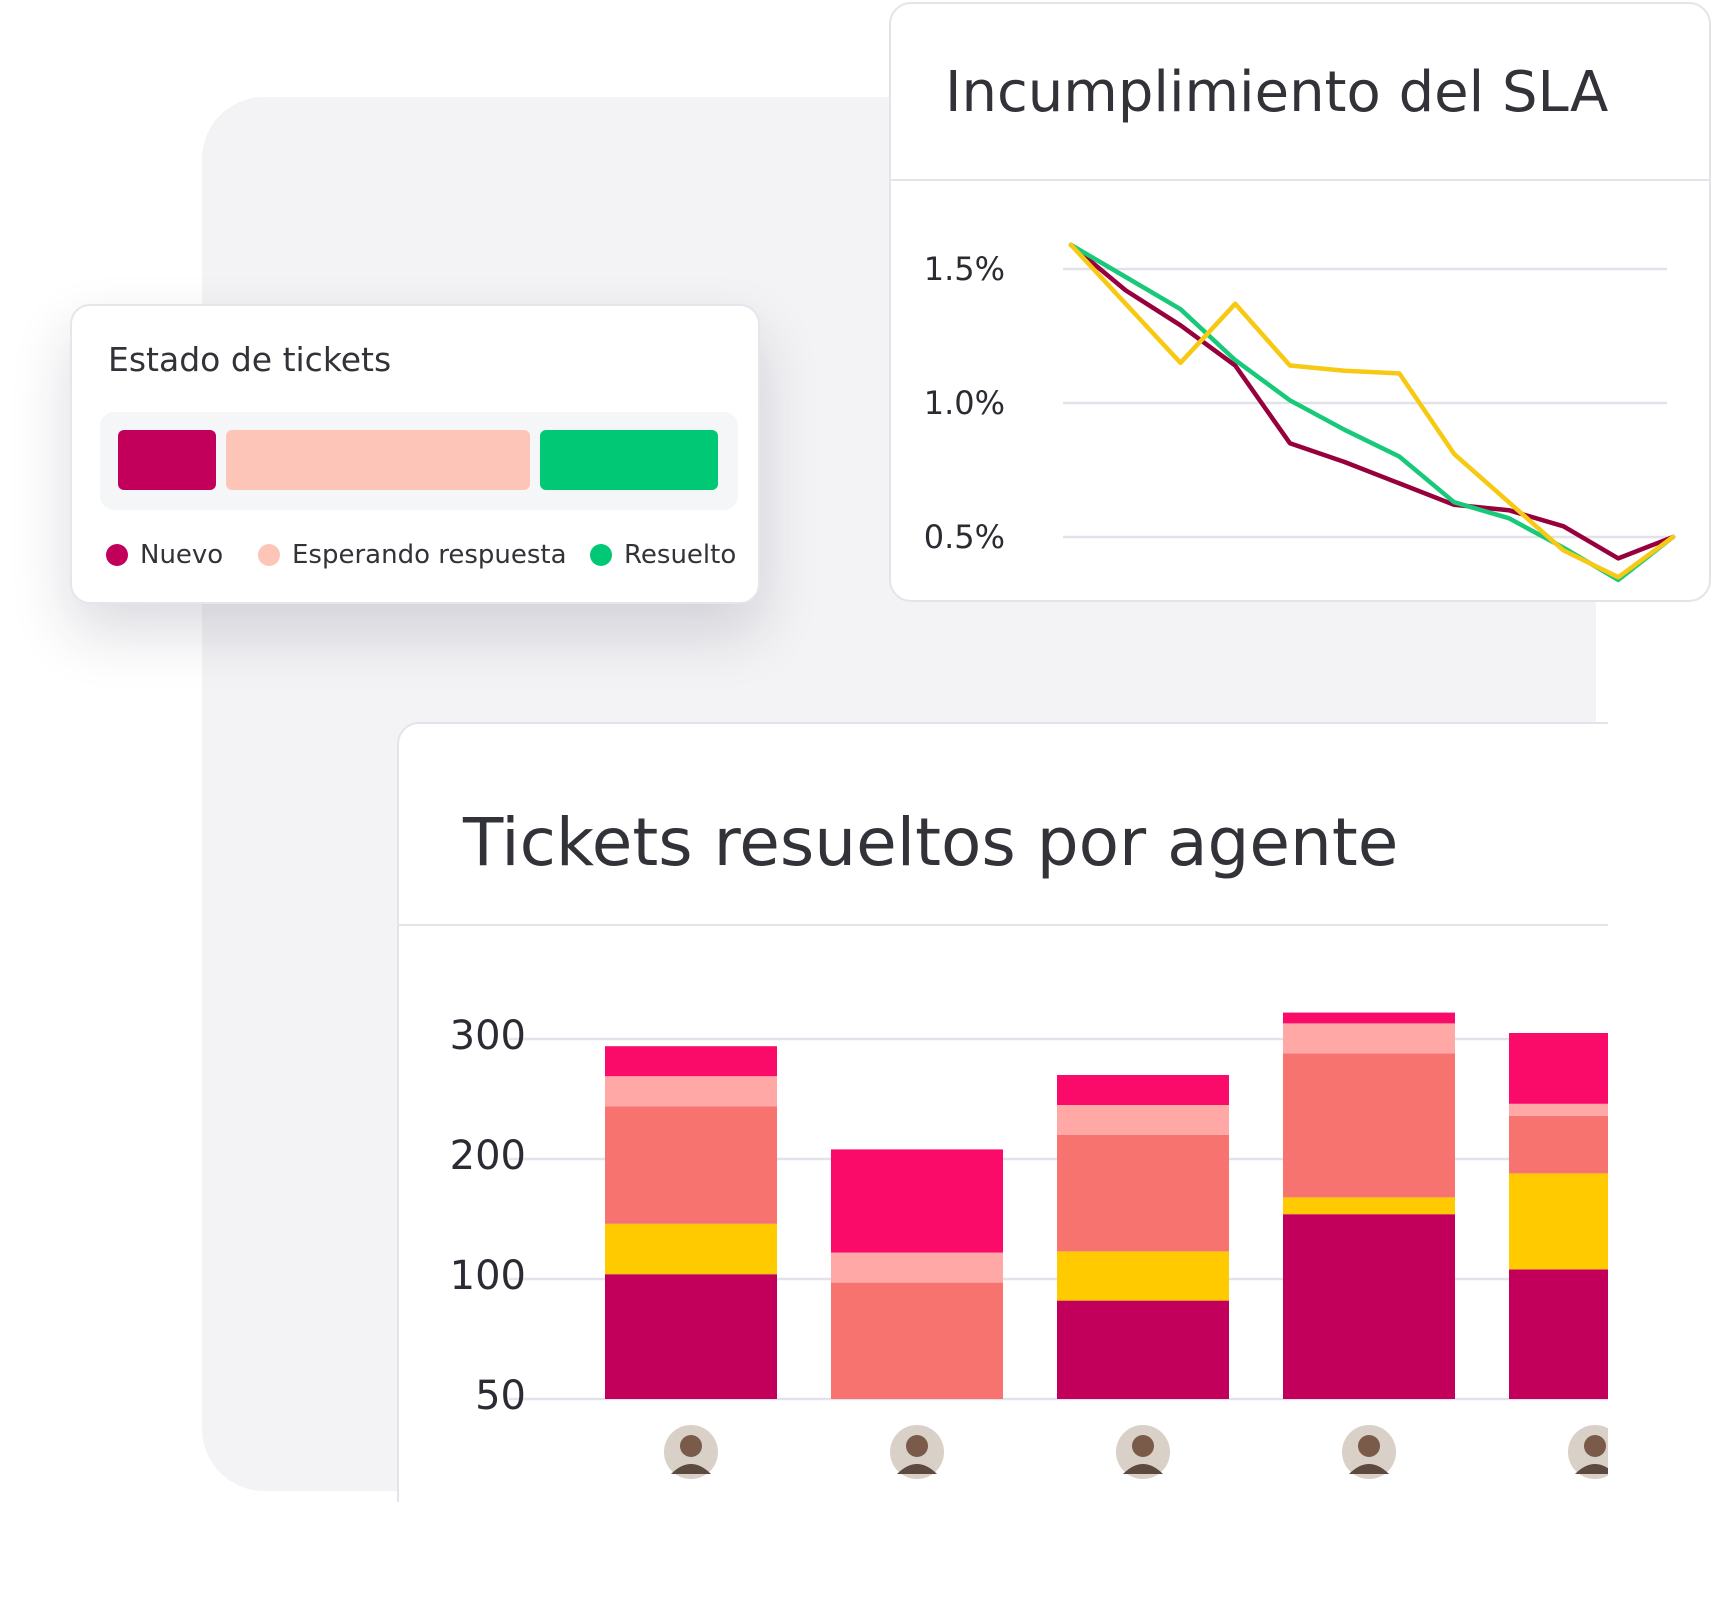  I want to click on sla-line-chart: 1.5% 1.0% 0.5%, so click(1300, 412).